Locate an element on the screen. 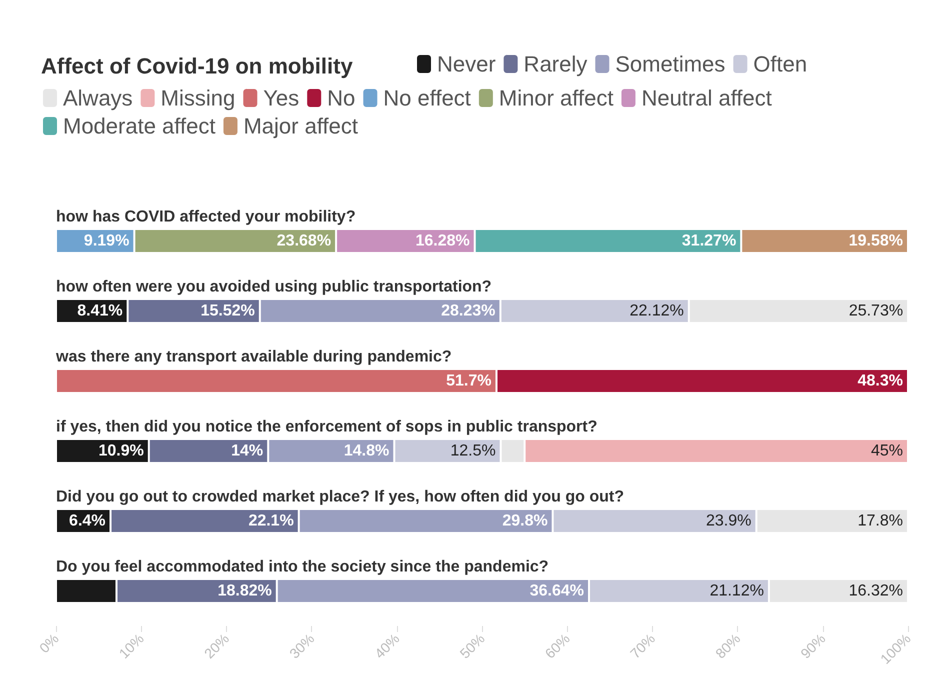 This screenshot has width=936, height=686. y-tick-label: Do you feel accommodated into the society since the pandemic? is located at coordinates (302, 567).